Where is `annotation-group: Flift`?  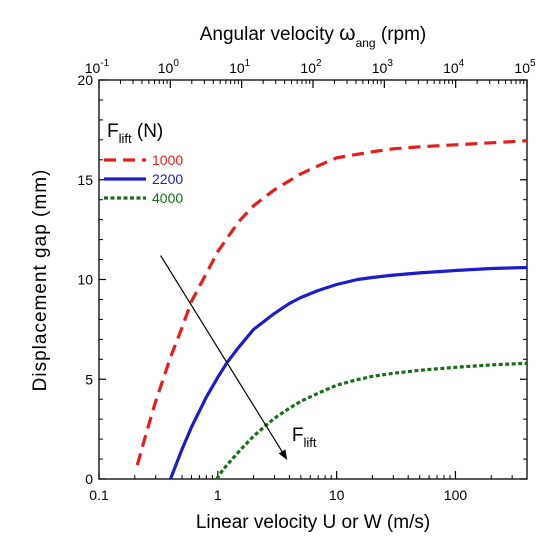 annotation-group: Flift is located at coordinates (238, 357).